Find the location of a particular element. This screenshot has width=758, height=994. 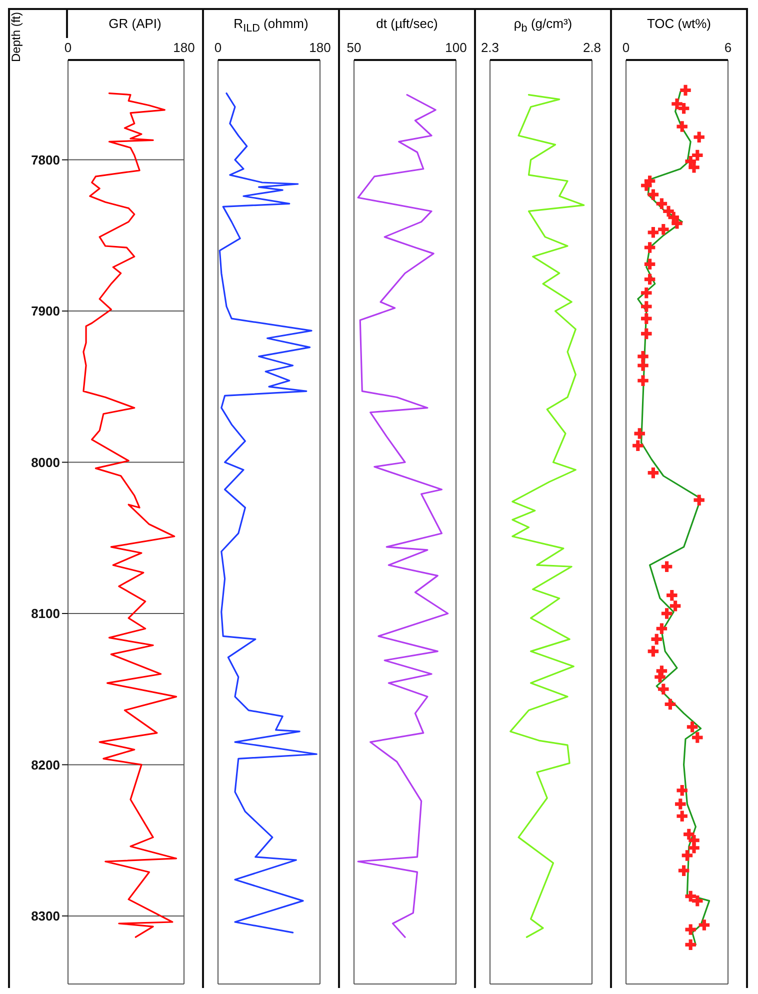

chart-title: TOC (wt%) is located at coordinates (679, 24).